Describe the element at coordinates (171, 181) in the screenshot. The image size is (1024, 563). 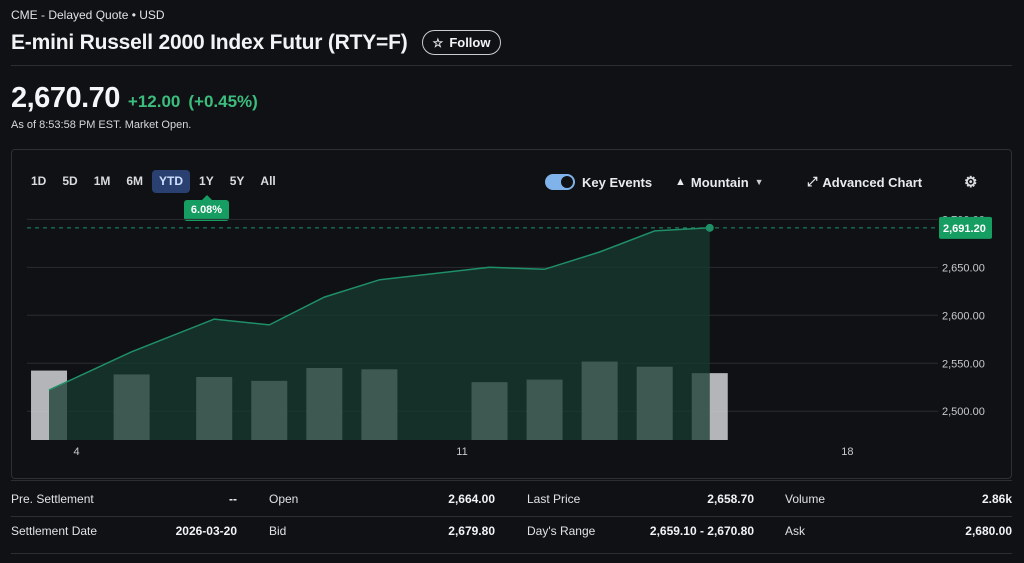
I see `range-ytd-button: YTD` at that location.